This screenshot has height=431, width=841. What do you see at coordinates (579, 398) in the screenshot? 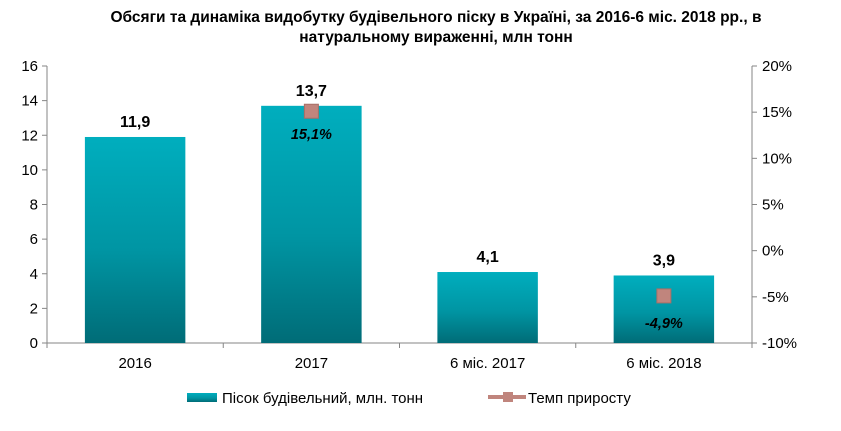
I see `legend-label-growth: Темп приросту` at bounding box center [579, 398].